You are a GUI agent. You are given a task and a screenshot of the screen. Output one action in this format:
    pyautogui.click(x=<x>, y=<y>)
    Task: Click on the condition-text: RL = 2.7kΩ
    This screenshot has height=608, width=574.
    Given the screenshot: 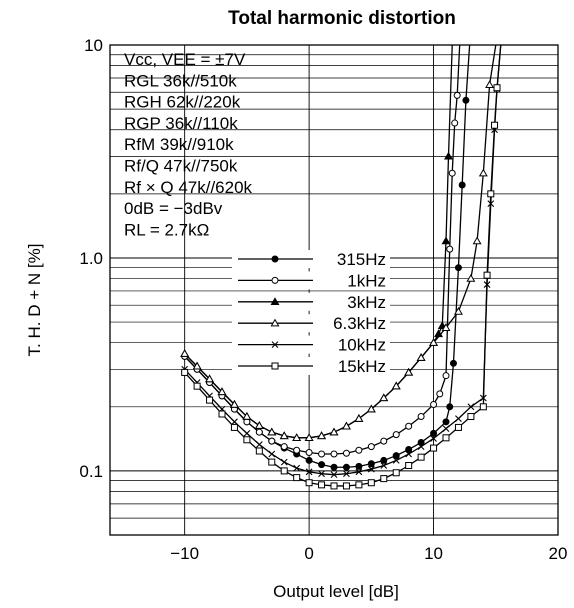 What is the action you would take?
    pyautogui.click(x=166, y=229)
    